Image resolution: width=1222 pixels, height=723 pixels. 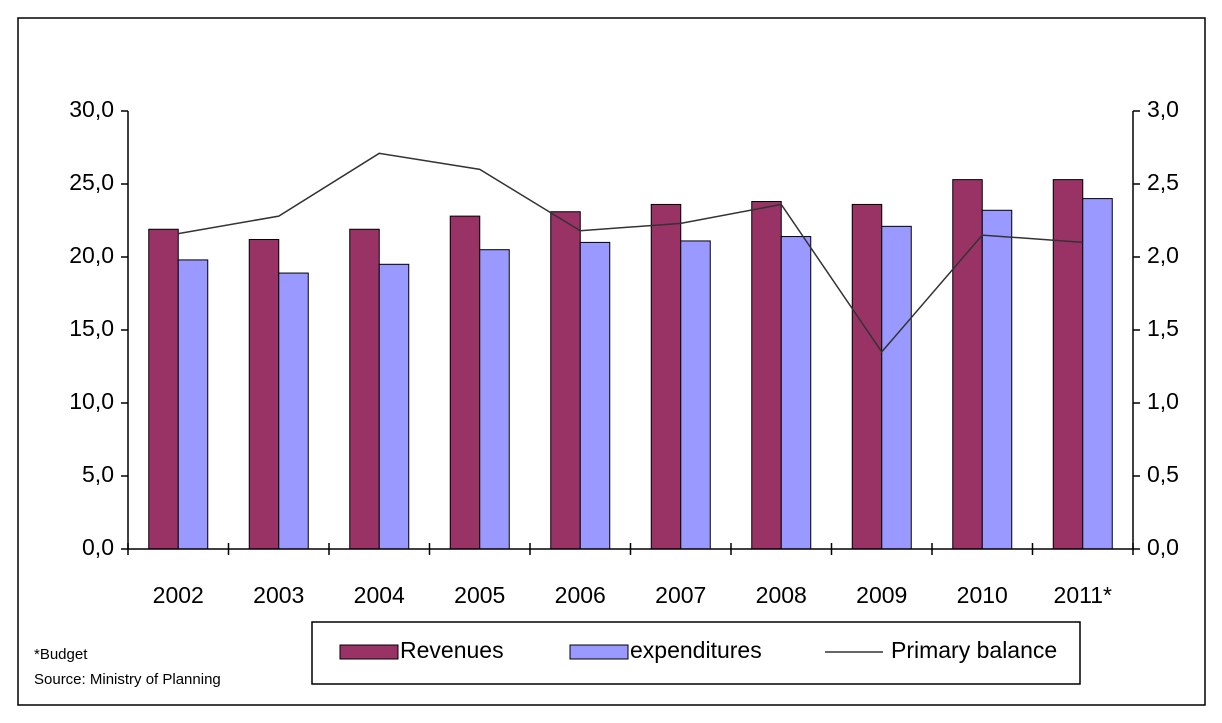 What do you see at coordinates (379, 595) in the screenshot?
I see `x-tick-label: 2004` at bounding box center [379, 595].